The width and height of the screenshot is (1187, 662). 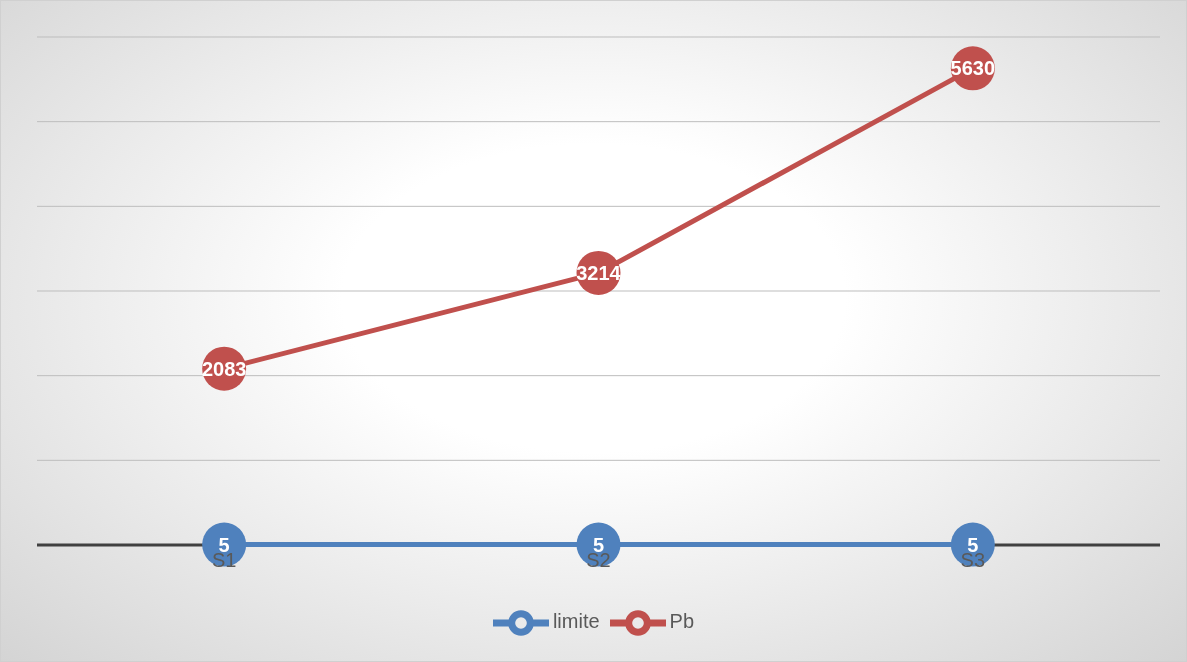 What do you see at coordinates (224, 368) in the screenshot?
I see `data-label: 2083` at bounding box center [224, 368].